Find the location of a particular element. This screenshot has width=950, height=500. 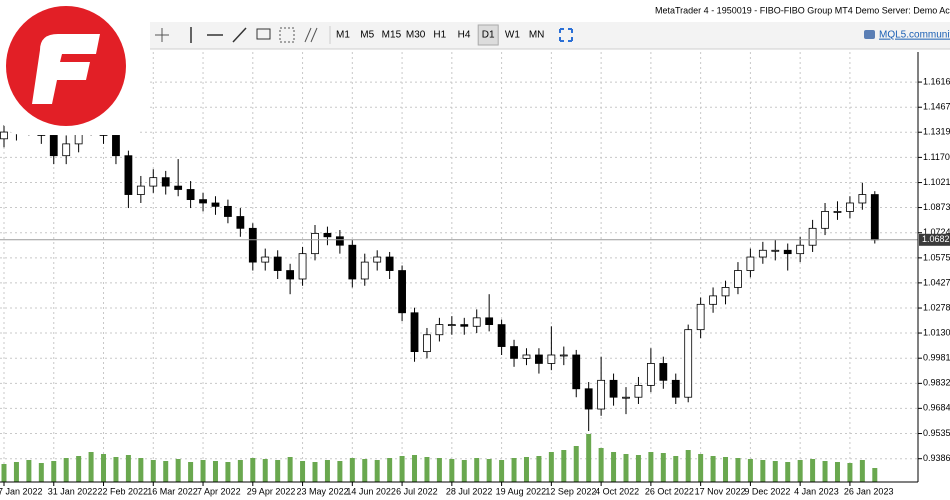

timeframe-button: M15 is located at coordinates (392, 35).